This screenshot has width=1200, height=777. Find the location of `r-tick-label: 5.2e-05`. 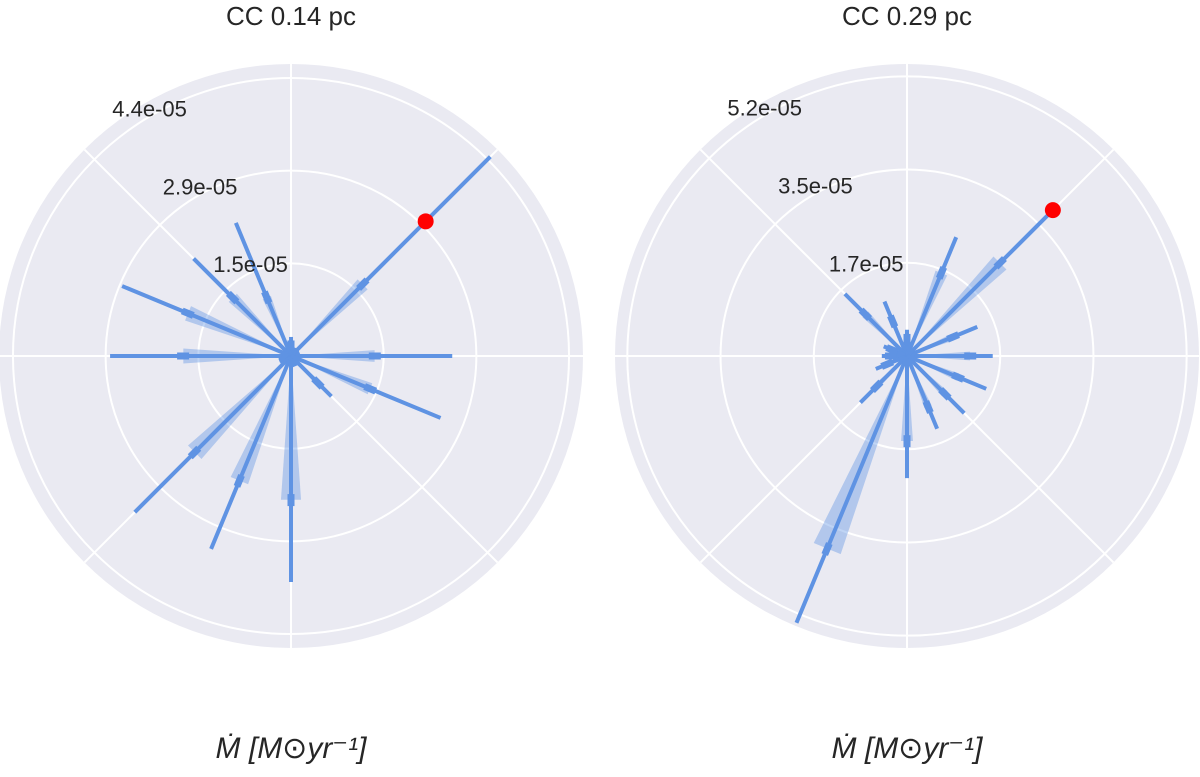

r-tick-label: 5.2e-05 is located at coordinates (764, 107).